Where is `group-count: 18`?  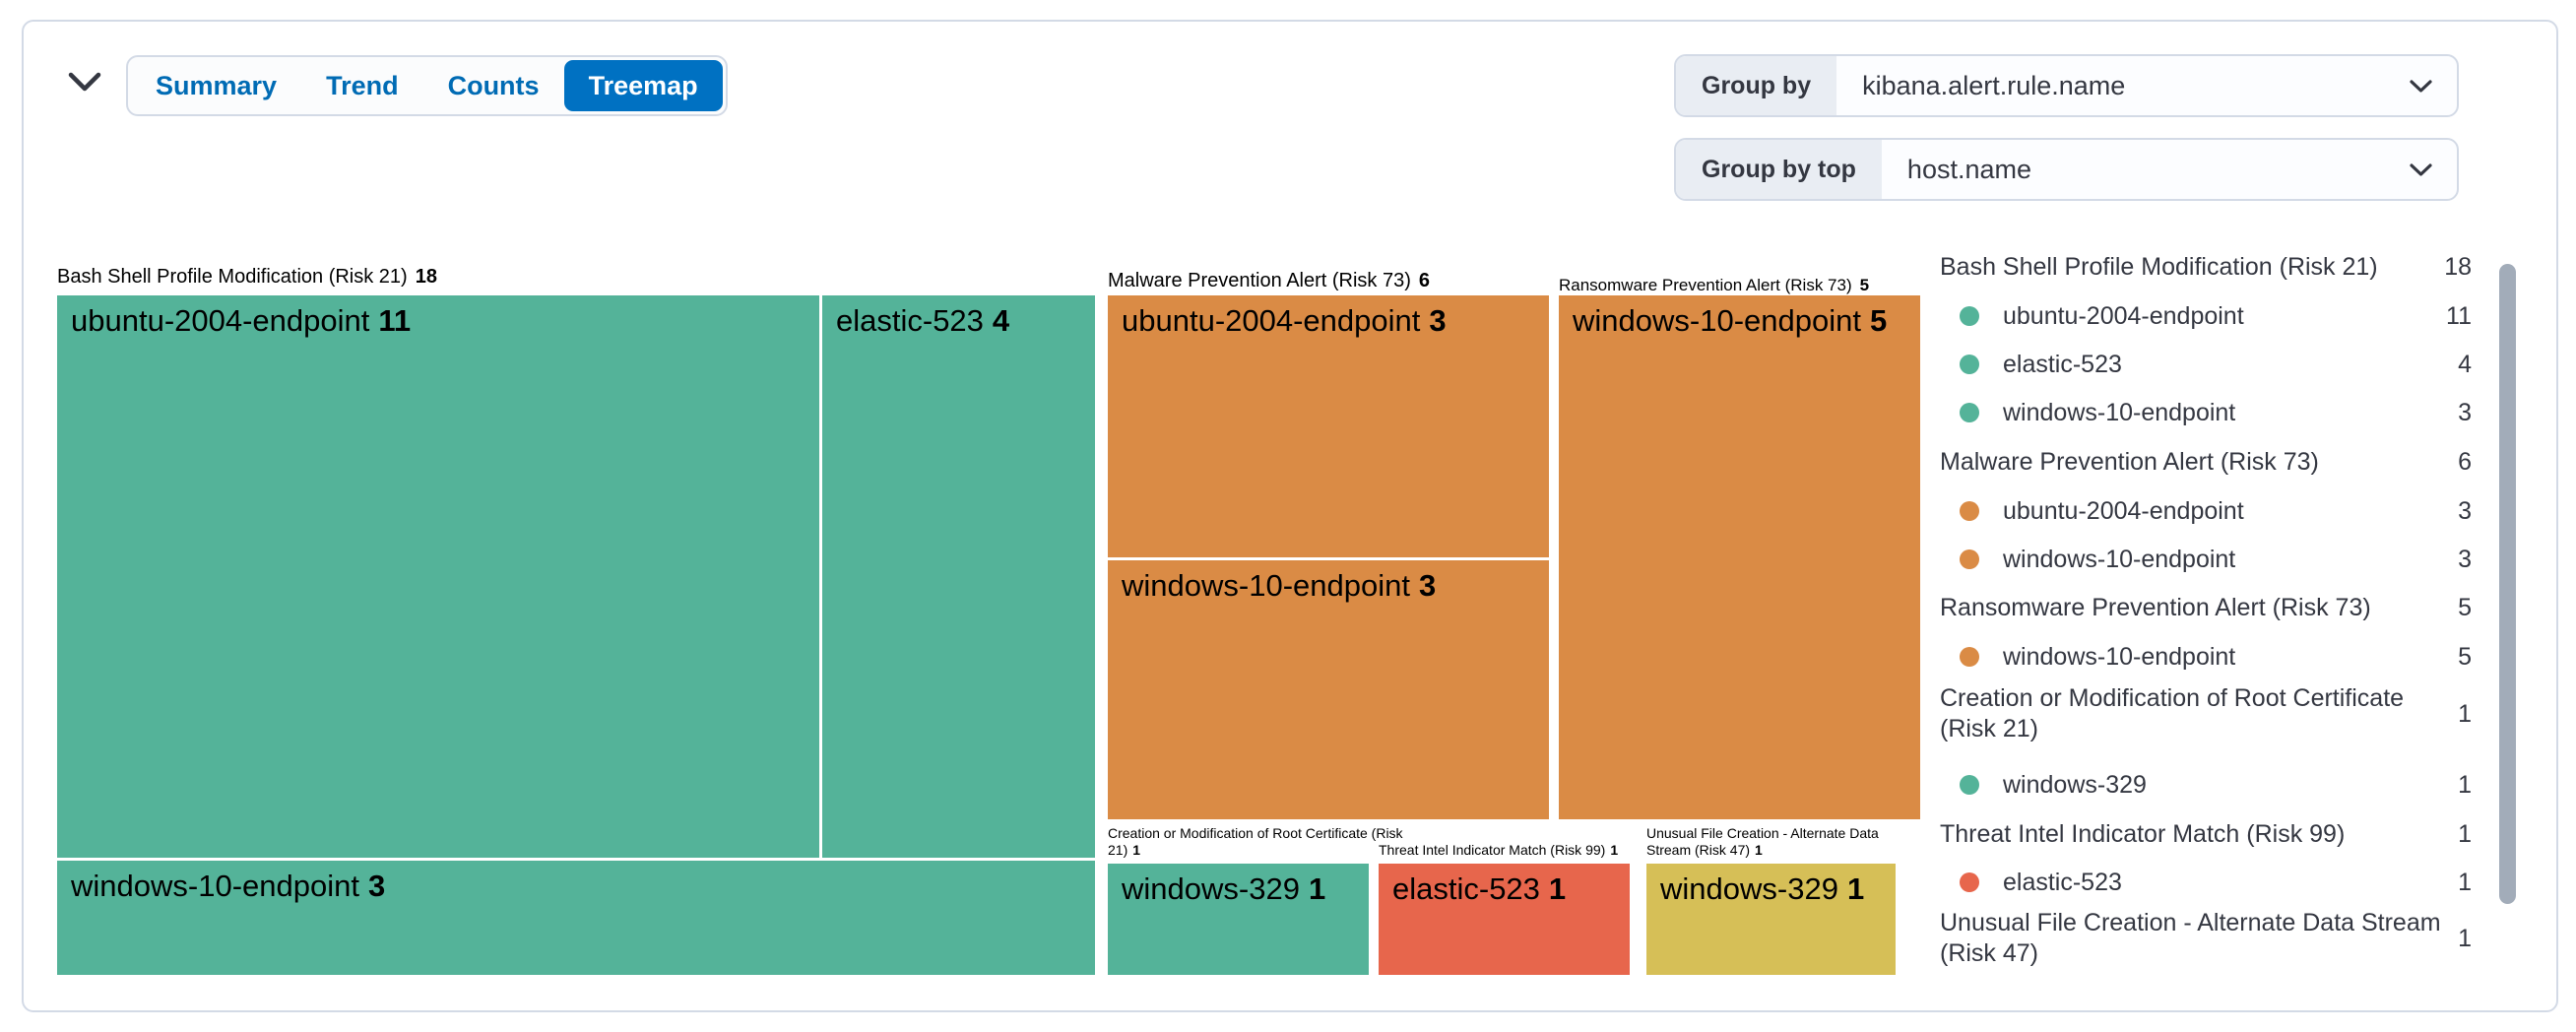 group-count: 18 is located at coordinates (426, 277).